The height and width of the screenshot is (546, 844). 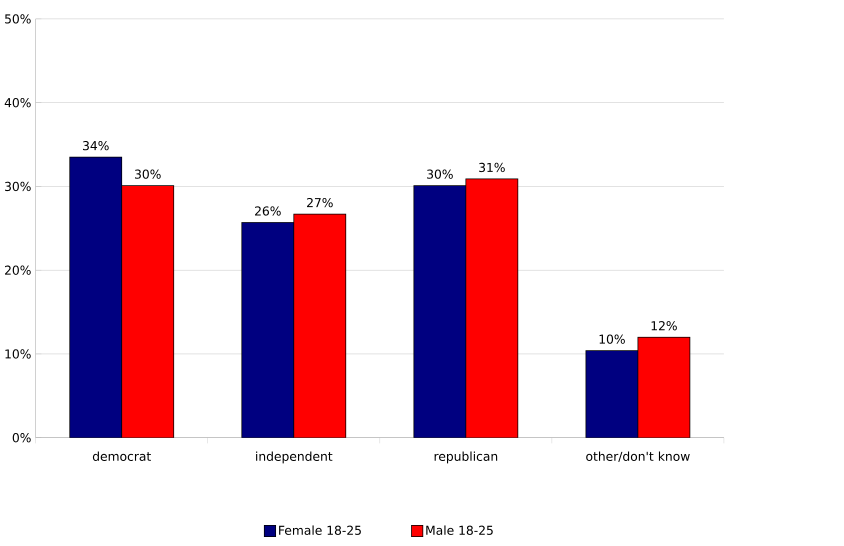 I want to click on y-tick-label: 20%, so click(x=18, y=270).